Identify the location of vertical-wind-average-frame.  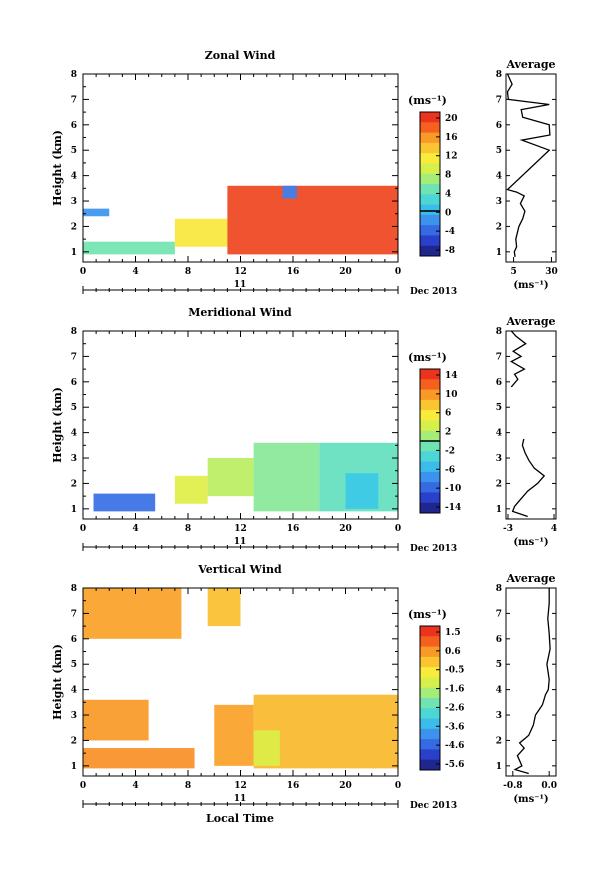
(531, 682).